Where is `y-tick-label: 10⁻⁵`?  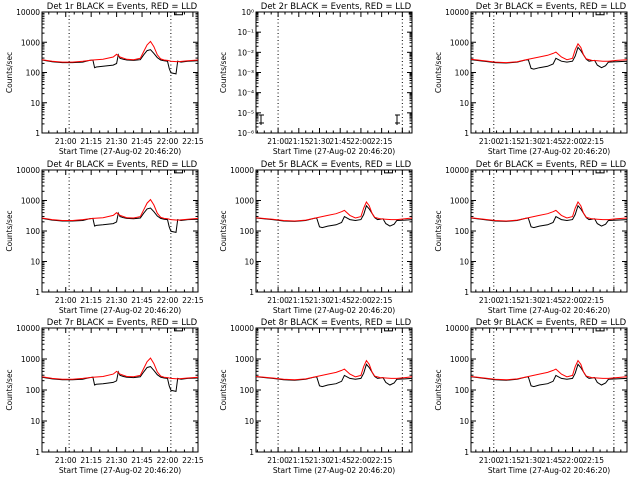 y-tick-label: 10⁻⁵ is located at coordinates (245, 113).